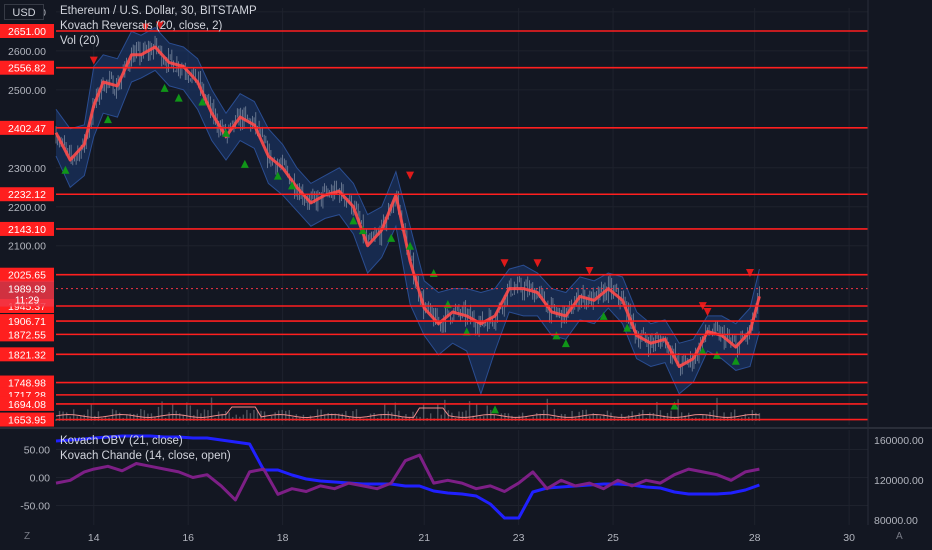 This screenshot has width=932, height=550. Describe the element at coordinates (40, 479) in the screenshot. I see `lower-left-tick-label: 0.00` at that location.